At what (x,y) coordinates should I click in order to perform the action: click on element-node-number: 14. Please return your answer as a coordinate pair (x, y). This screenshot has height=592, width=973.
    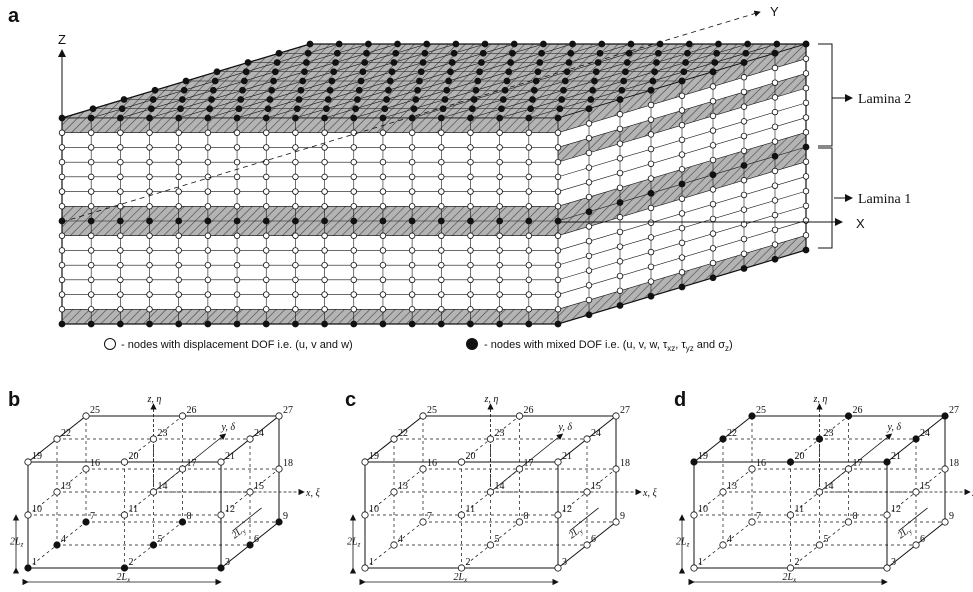
    Looking at the image, I should click on (163, 486).